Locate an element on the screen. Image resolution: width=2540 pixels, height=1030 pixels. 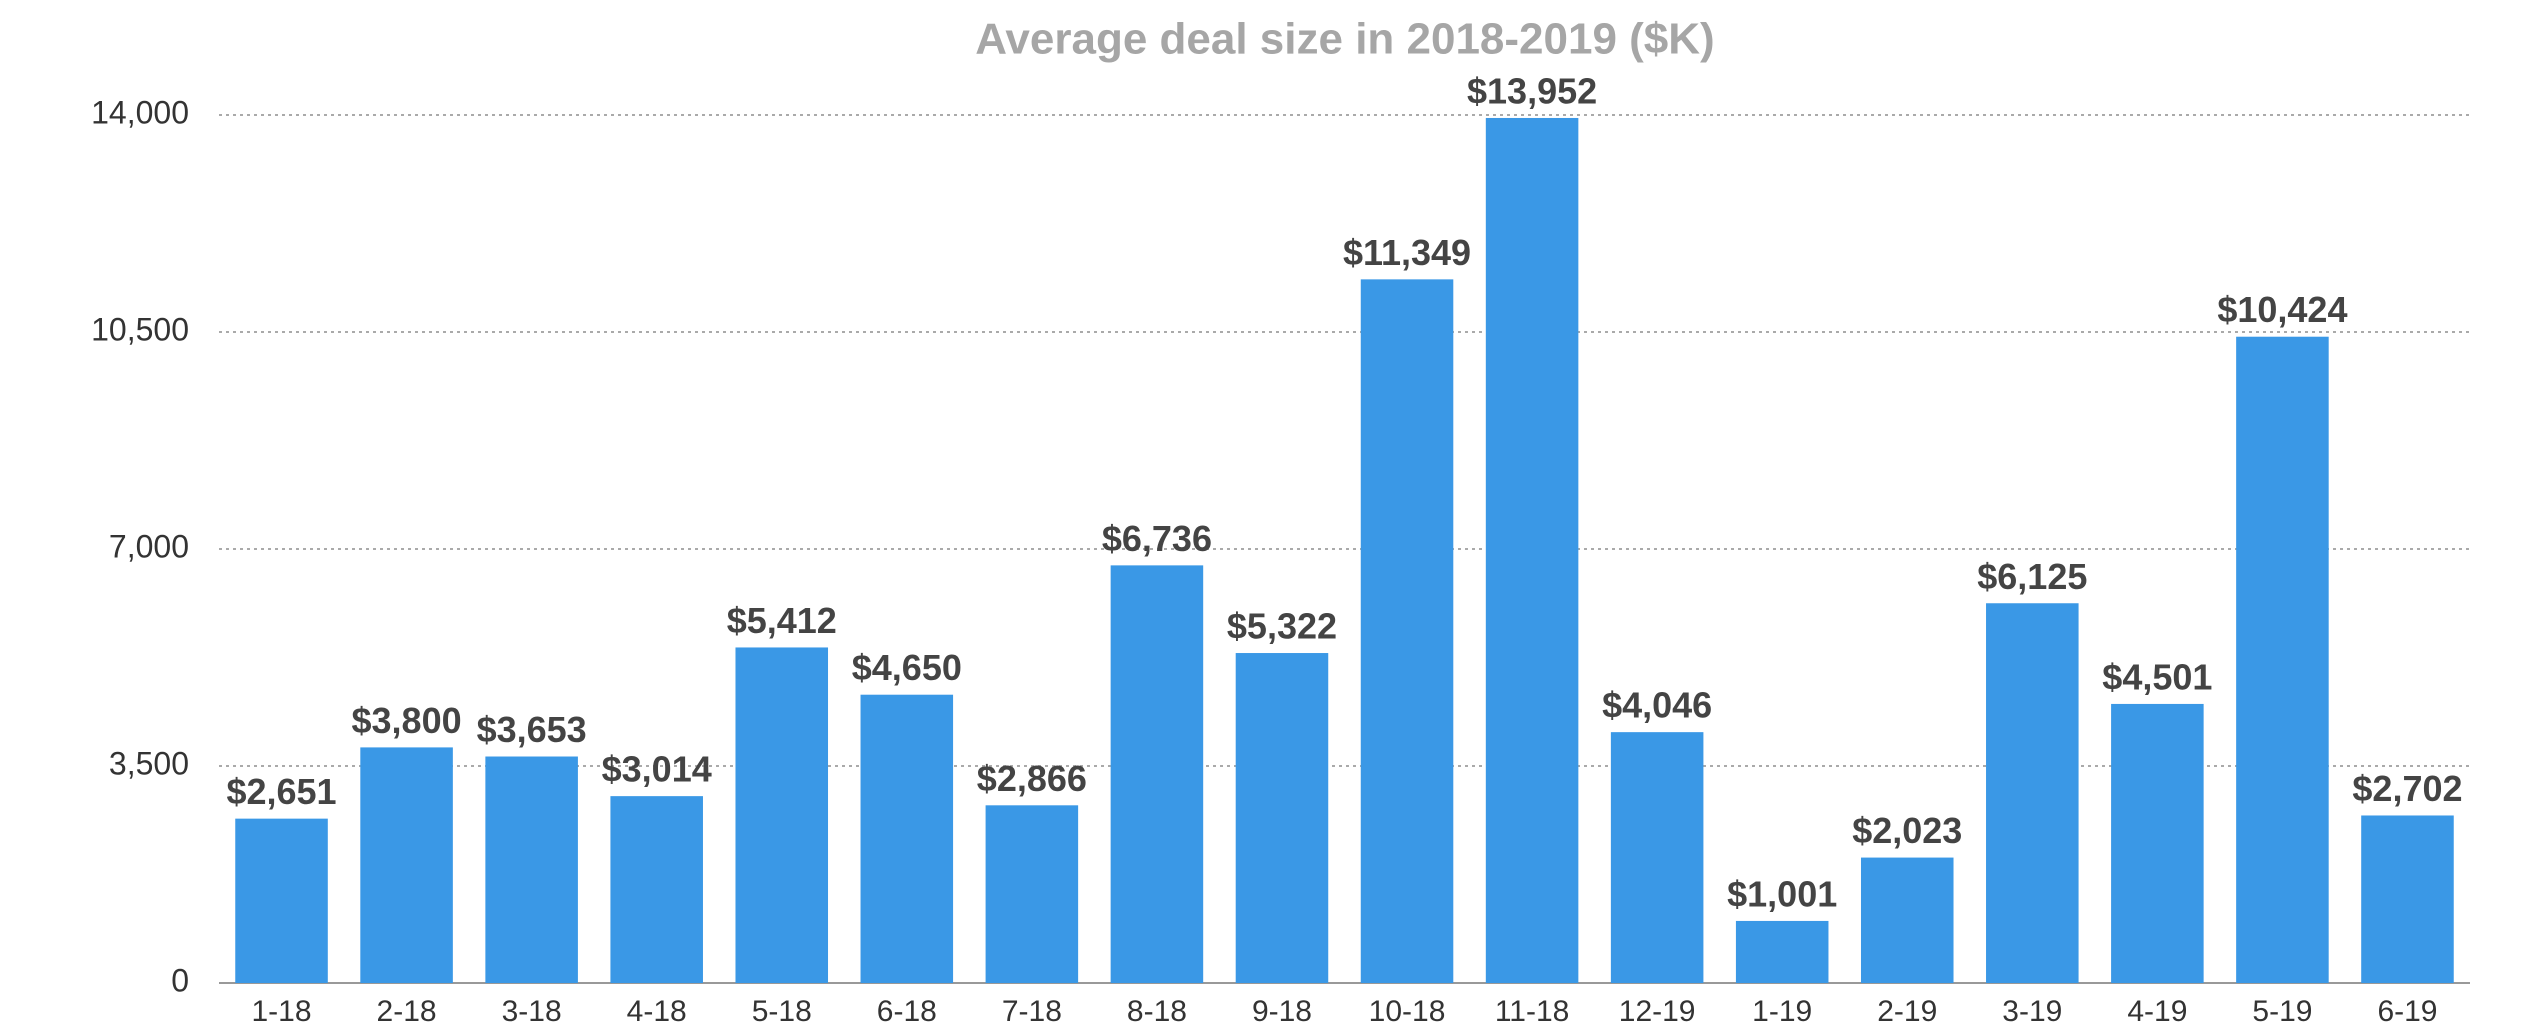
x-tick-label: 1-19 is located at coordinates (1782, 1011).